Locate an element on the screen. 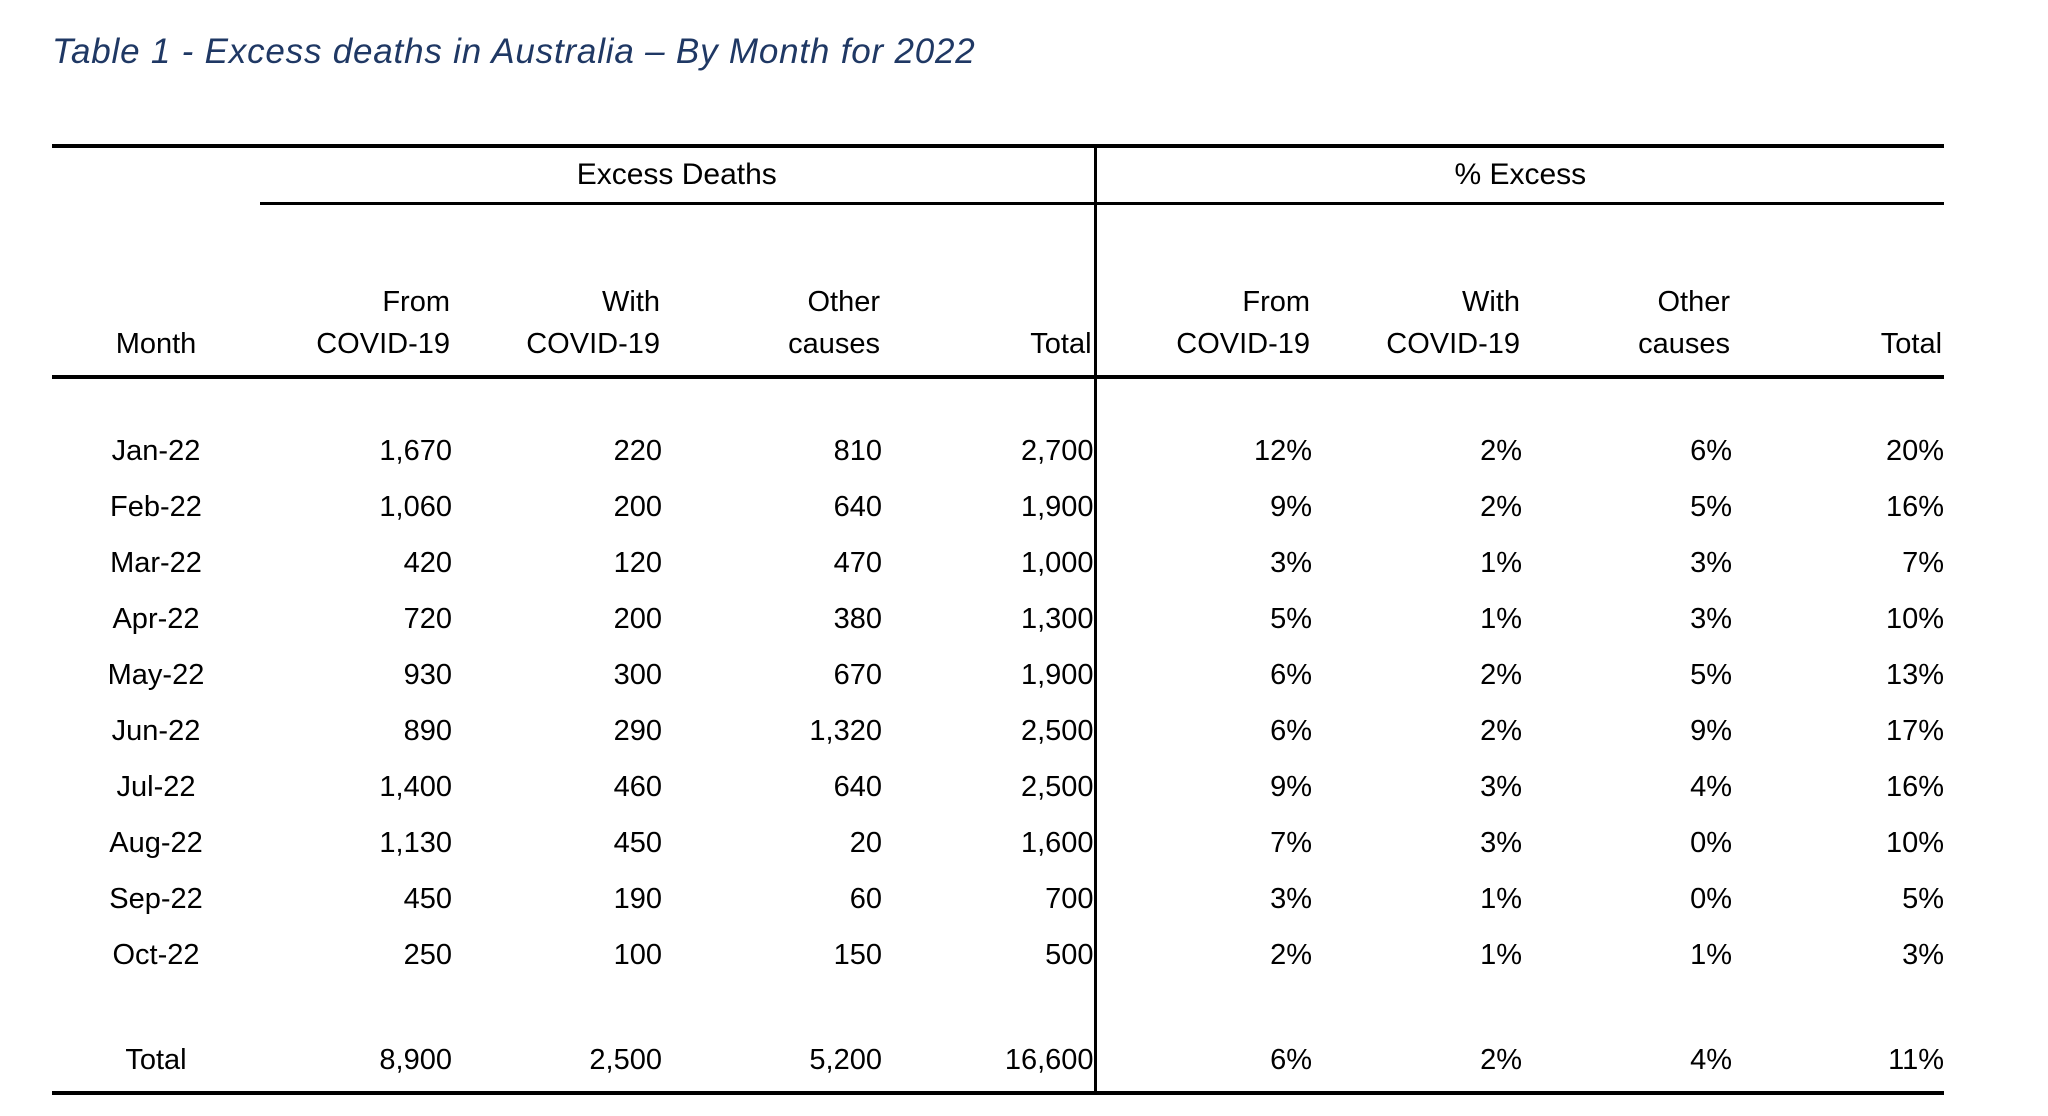 The height and width of the screenshot is (1116, 2048). section-header-row: Excess Deaths % Excess is located at coordinates (998, 174).